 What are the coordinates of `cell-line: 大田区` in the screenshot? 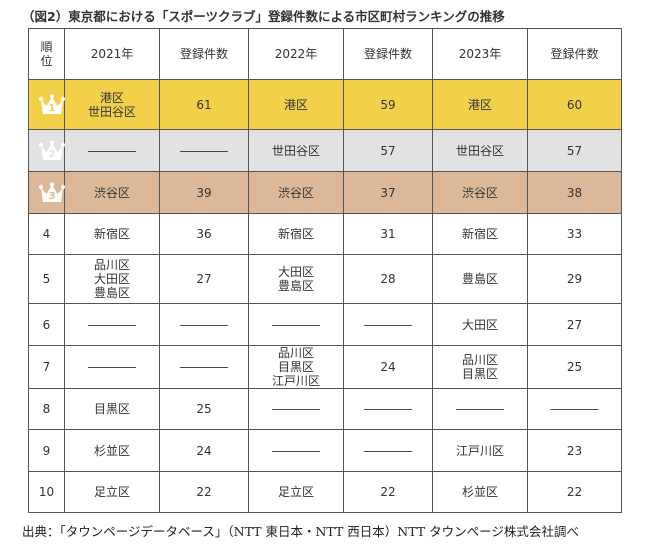 It's located at (111, 279).